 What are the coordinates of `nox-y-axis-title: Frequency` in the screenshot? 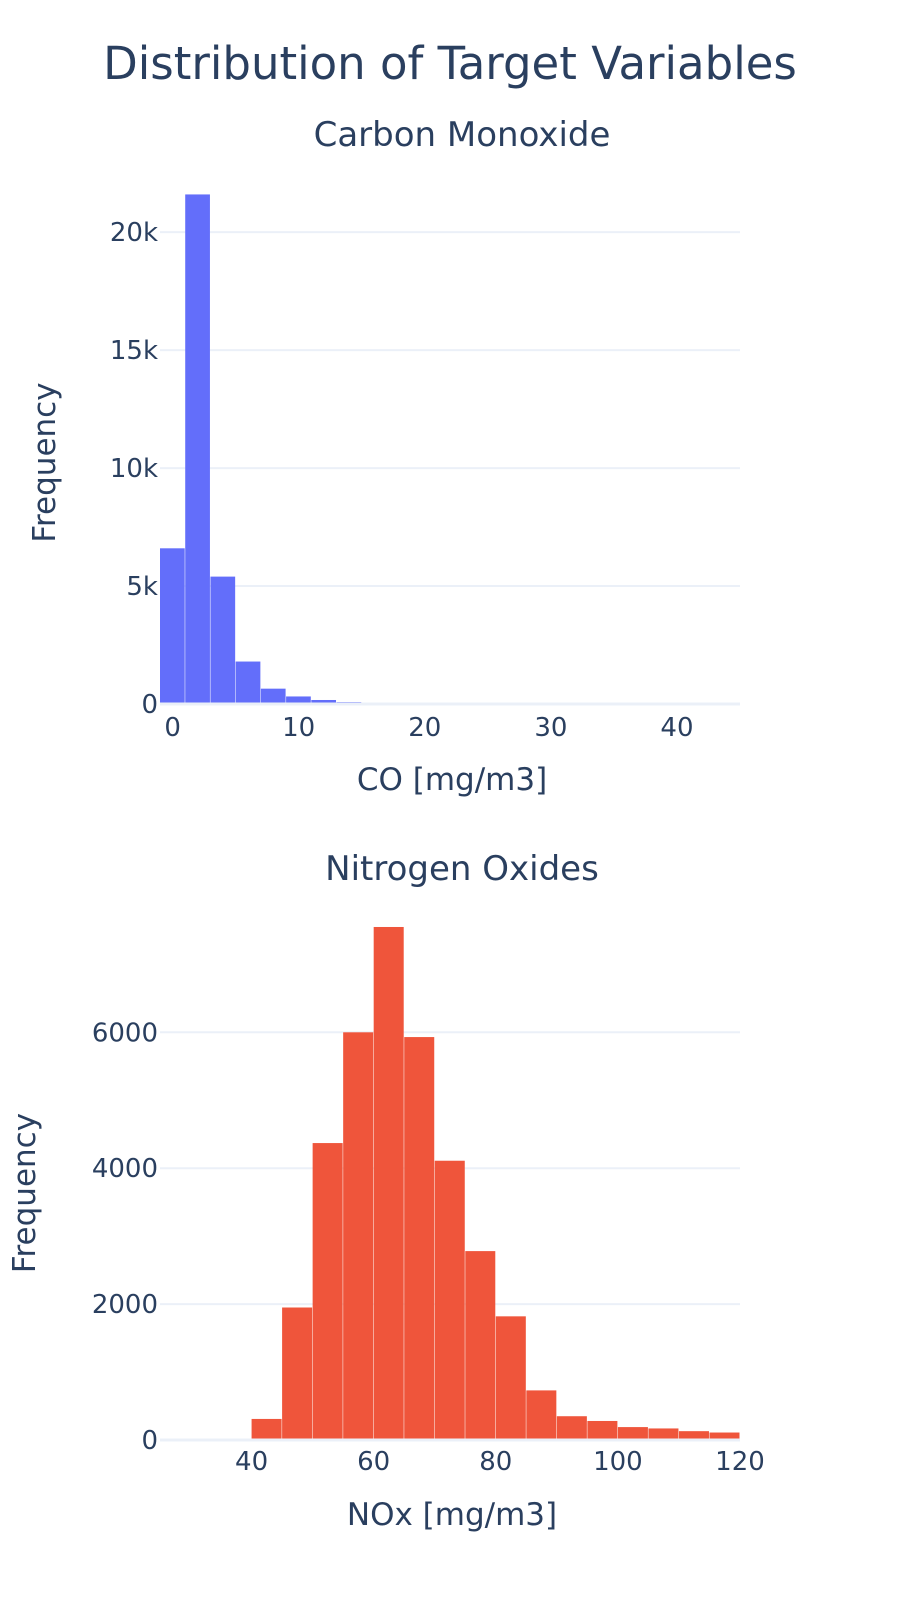 It's located at (25, 1193).